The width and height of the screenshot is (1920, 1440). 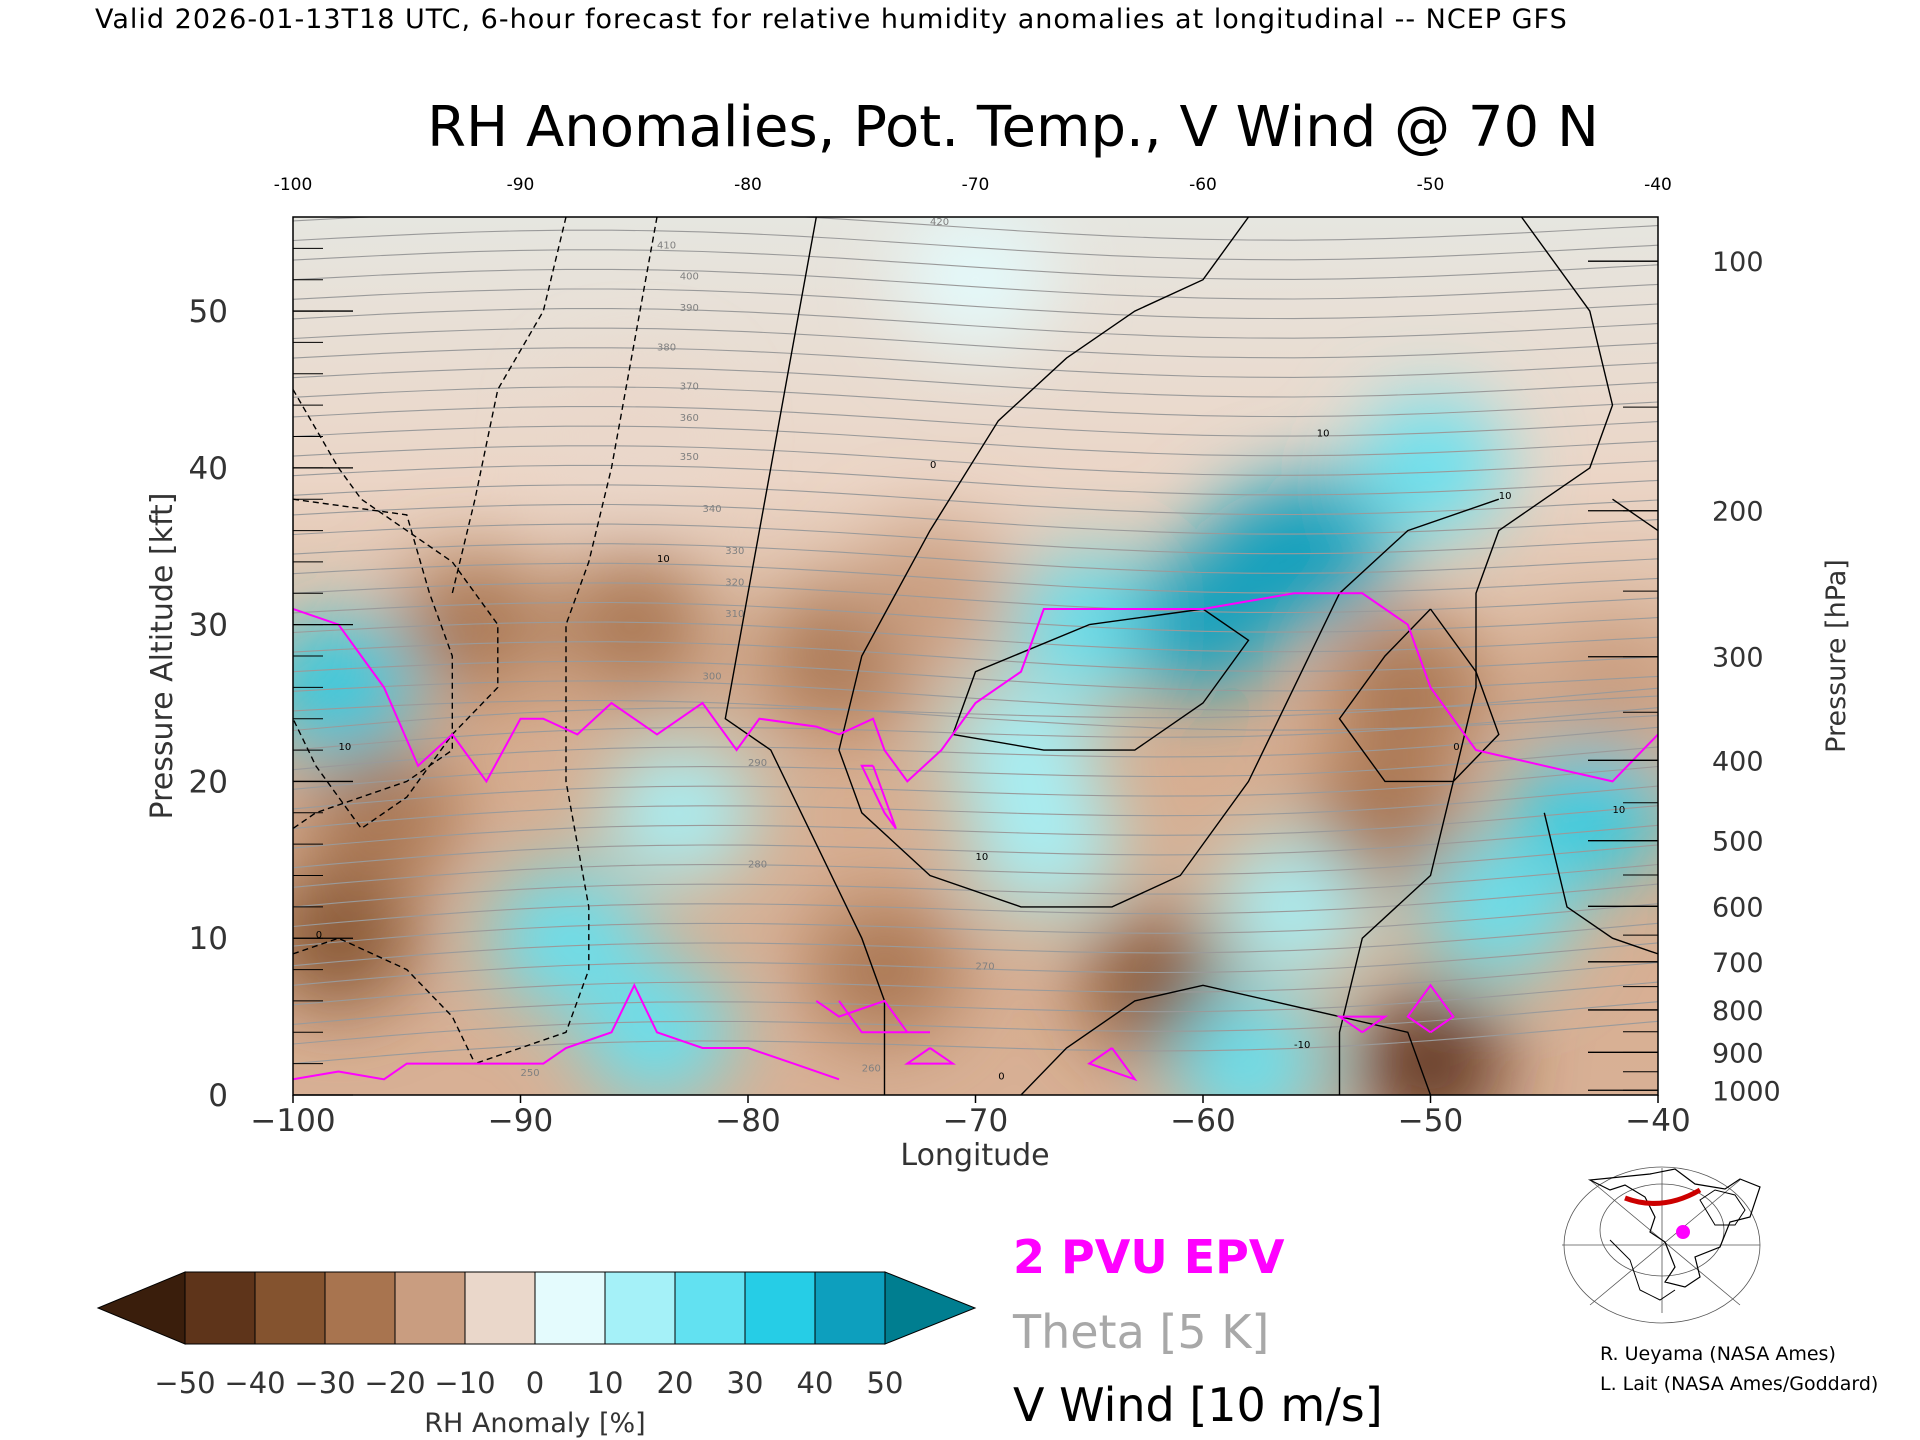 I want to click on y-tick-label-5: 50, so click(x=208, y=312).